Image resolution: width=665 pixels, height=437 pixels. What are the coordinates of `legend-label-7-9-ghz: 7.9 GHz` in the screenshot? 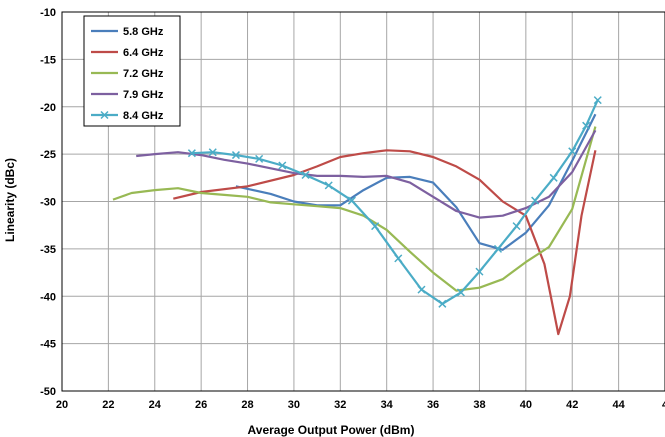 It's located at (143, 95).